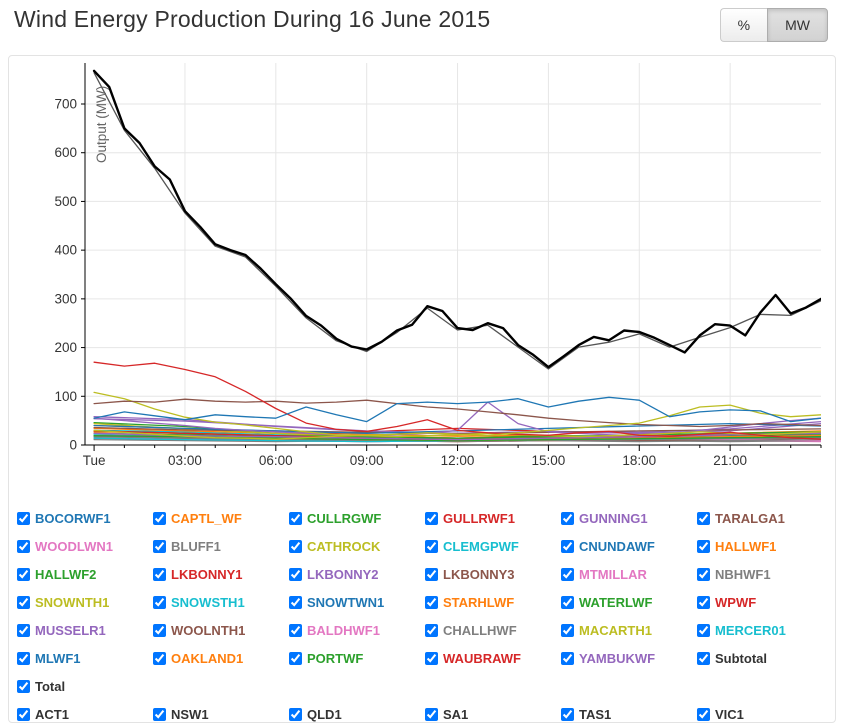 The width and height of the screenshot is (843, 728). I want to click on legend-item-VIC1: VIC1, so click(763, 714).